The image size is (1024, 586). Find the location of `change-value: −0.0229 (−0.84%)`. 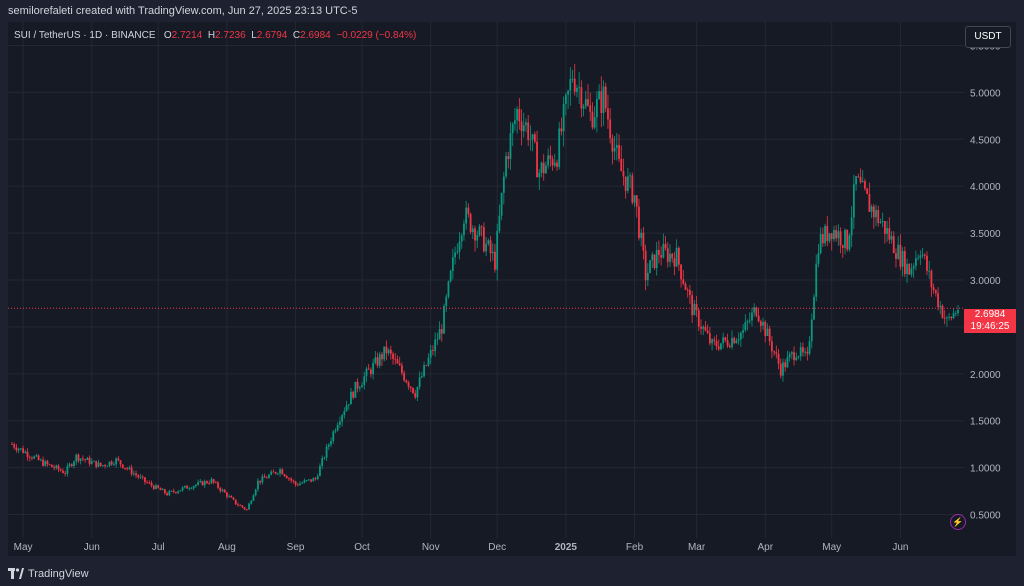

change-value: −0.0229 (−0.84%) is located at coordinates (376, 35).